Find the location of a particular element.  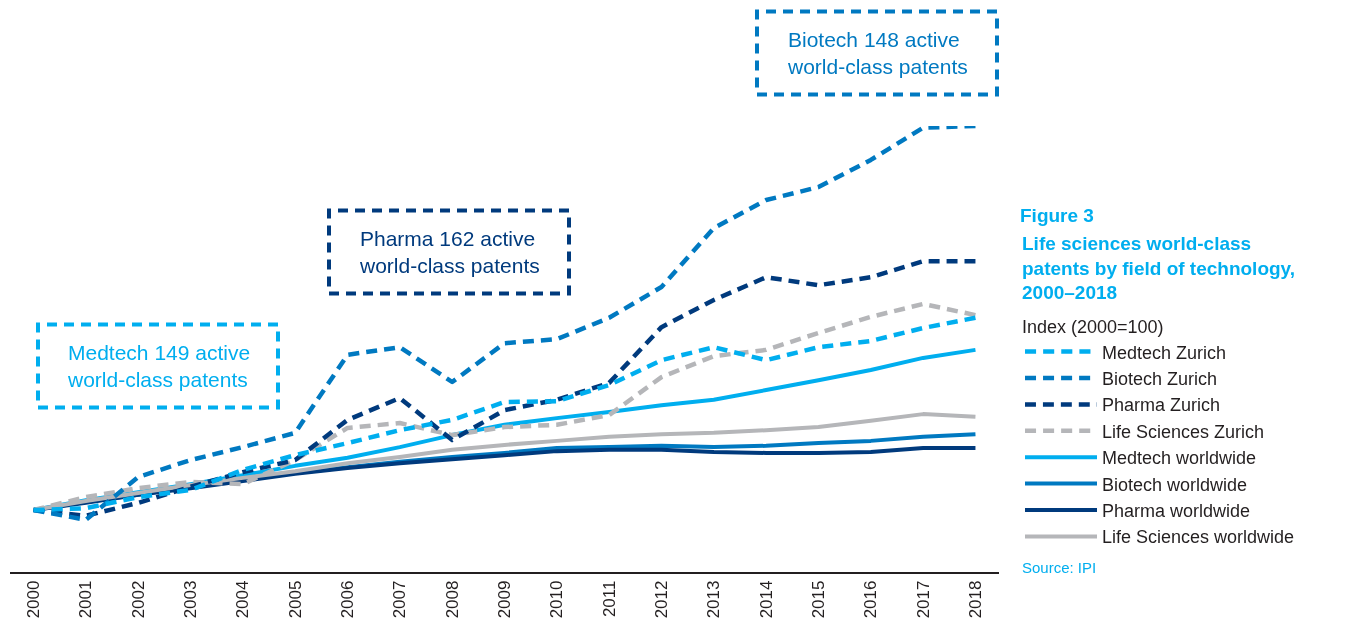

x-tick-label: 2002 is located at coordinates (138, 599).